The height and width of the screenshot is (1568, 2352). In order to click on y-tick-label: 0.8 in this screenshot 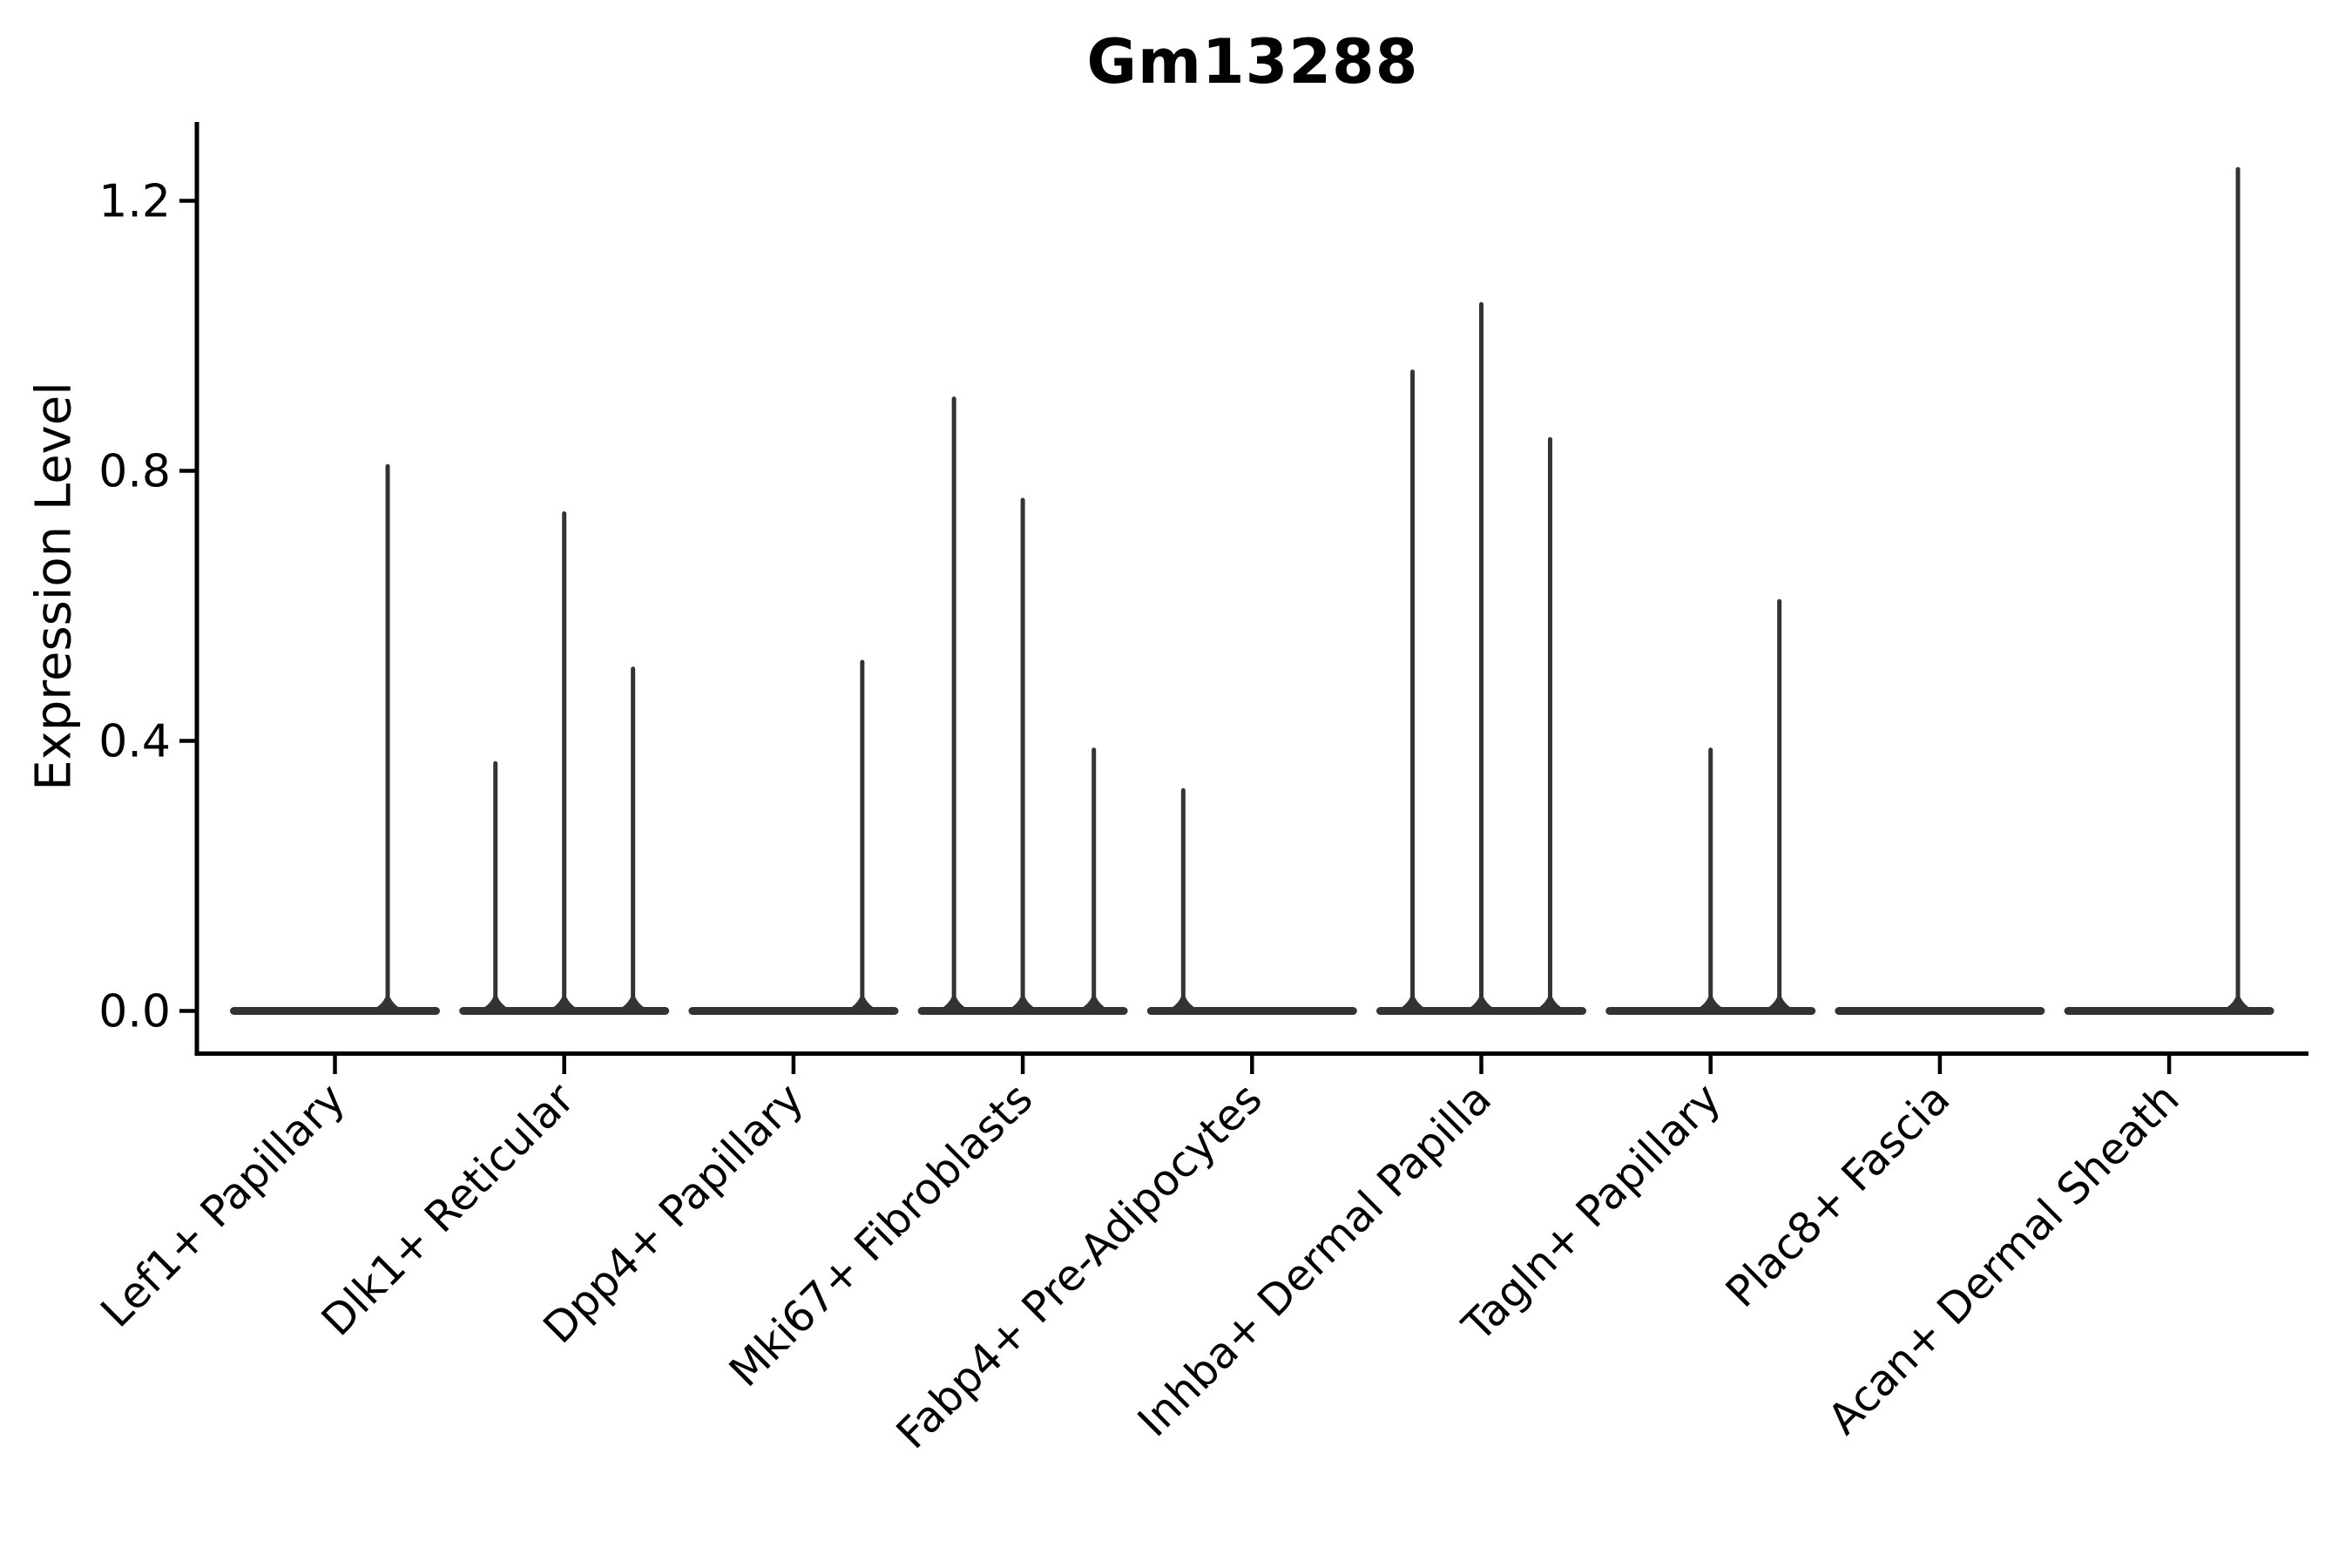, I will do `click(134, 472)`.